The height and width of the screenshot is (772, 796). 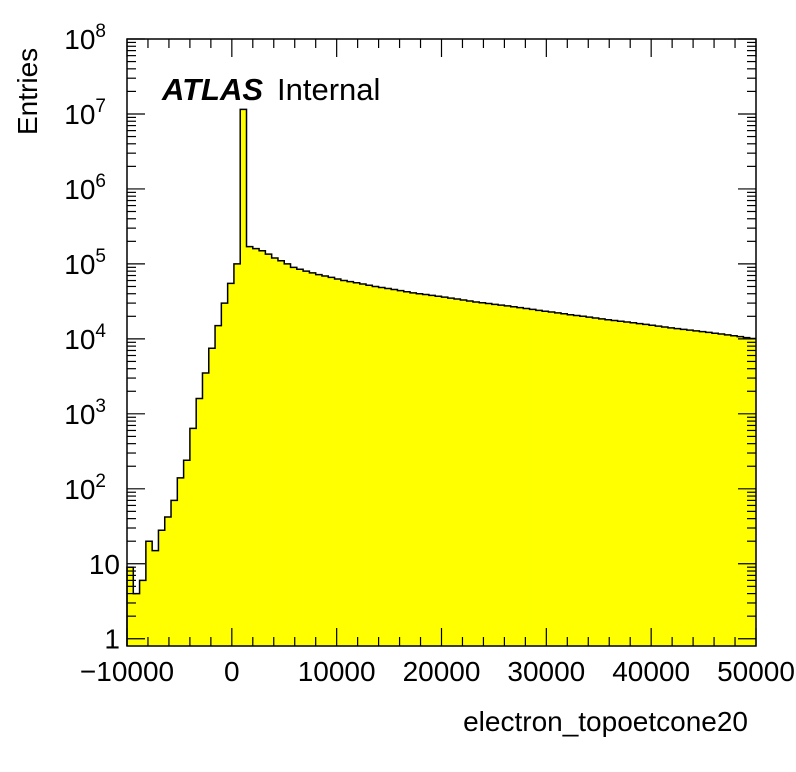 What do you see at coordinates (27, 91) in the screenshot?
I see `y-axis-label: Entries` at bounding box center [27, 91].